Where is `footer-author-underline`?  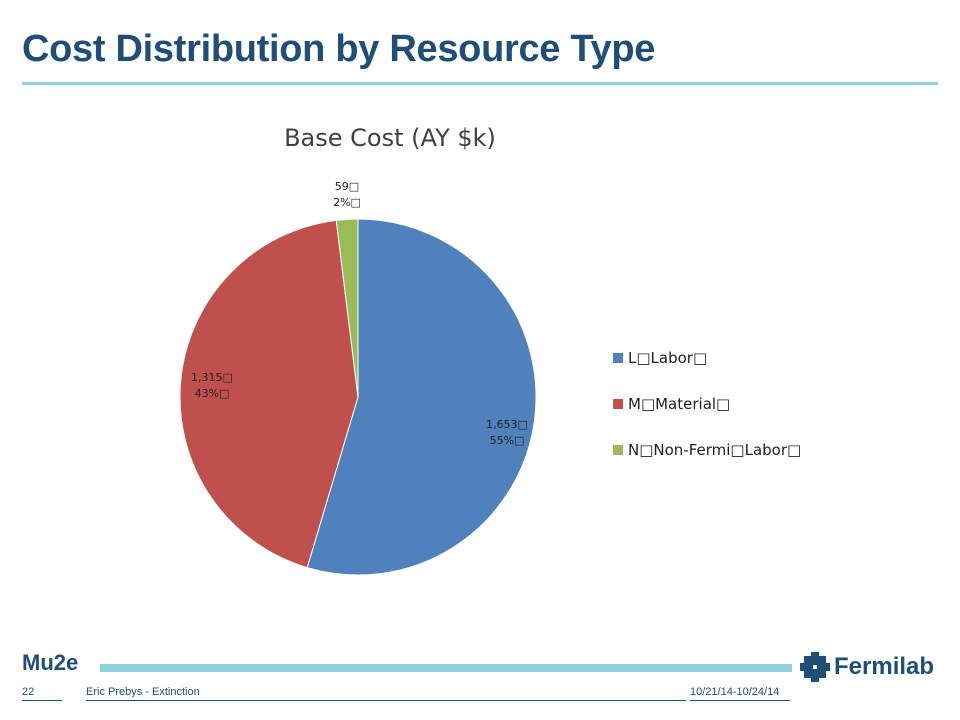
footer-author-underline is located at coordinates (386, 700).